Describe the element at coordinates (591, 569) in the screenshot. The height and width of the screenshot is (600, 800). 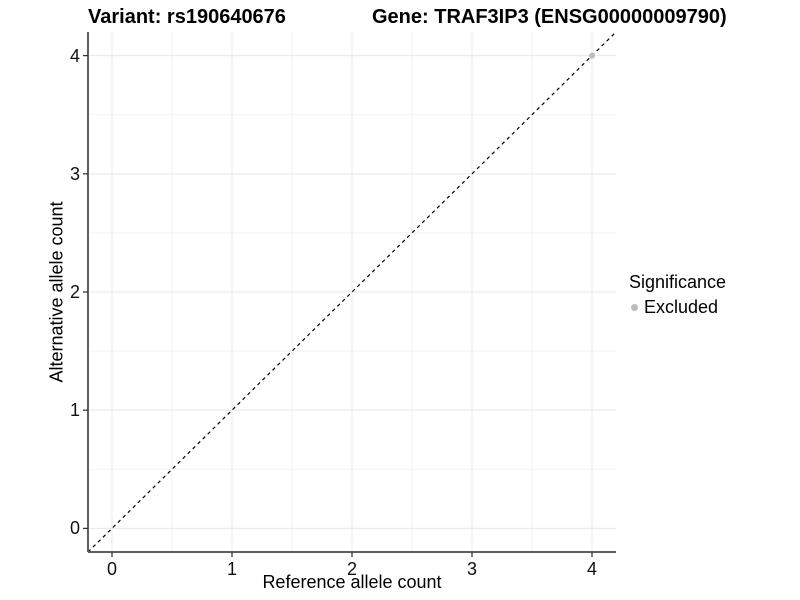
I see `x-tick-label: 4` at that location.